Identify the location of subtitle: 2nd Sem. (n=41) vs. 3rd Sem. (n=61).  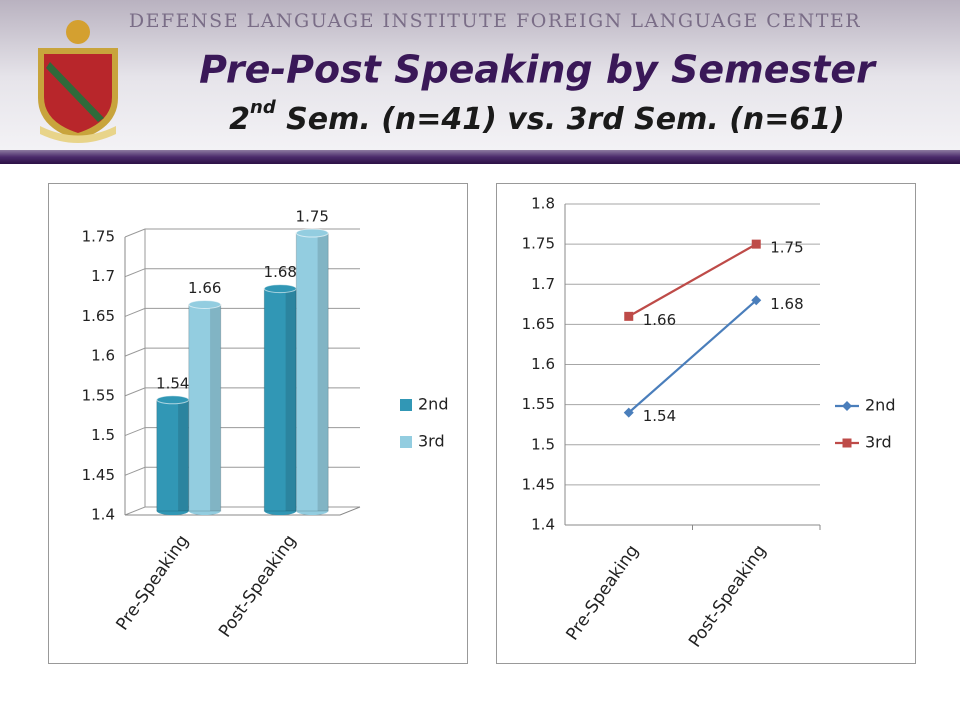
(537, 117).